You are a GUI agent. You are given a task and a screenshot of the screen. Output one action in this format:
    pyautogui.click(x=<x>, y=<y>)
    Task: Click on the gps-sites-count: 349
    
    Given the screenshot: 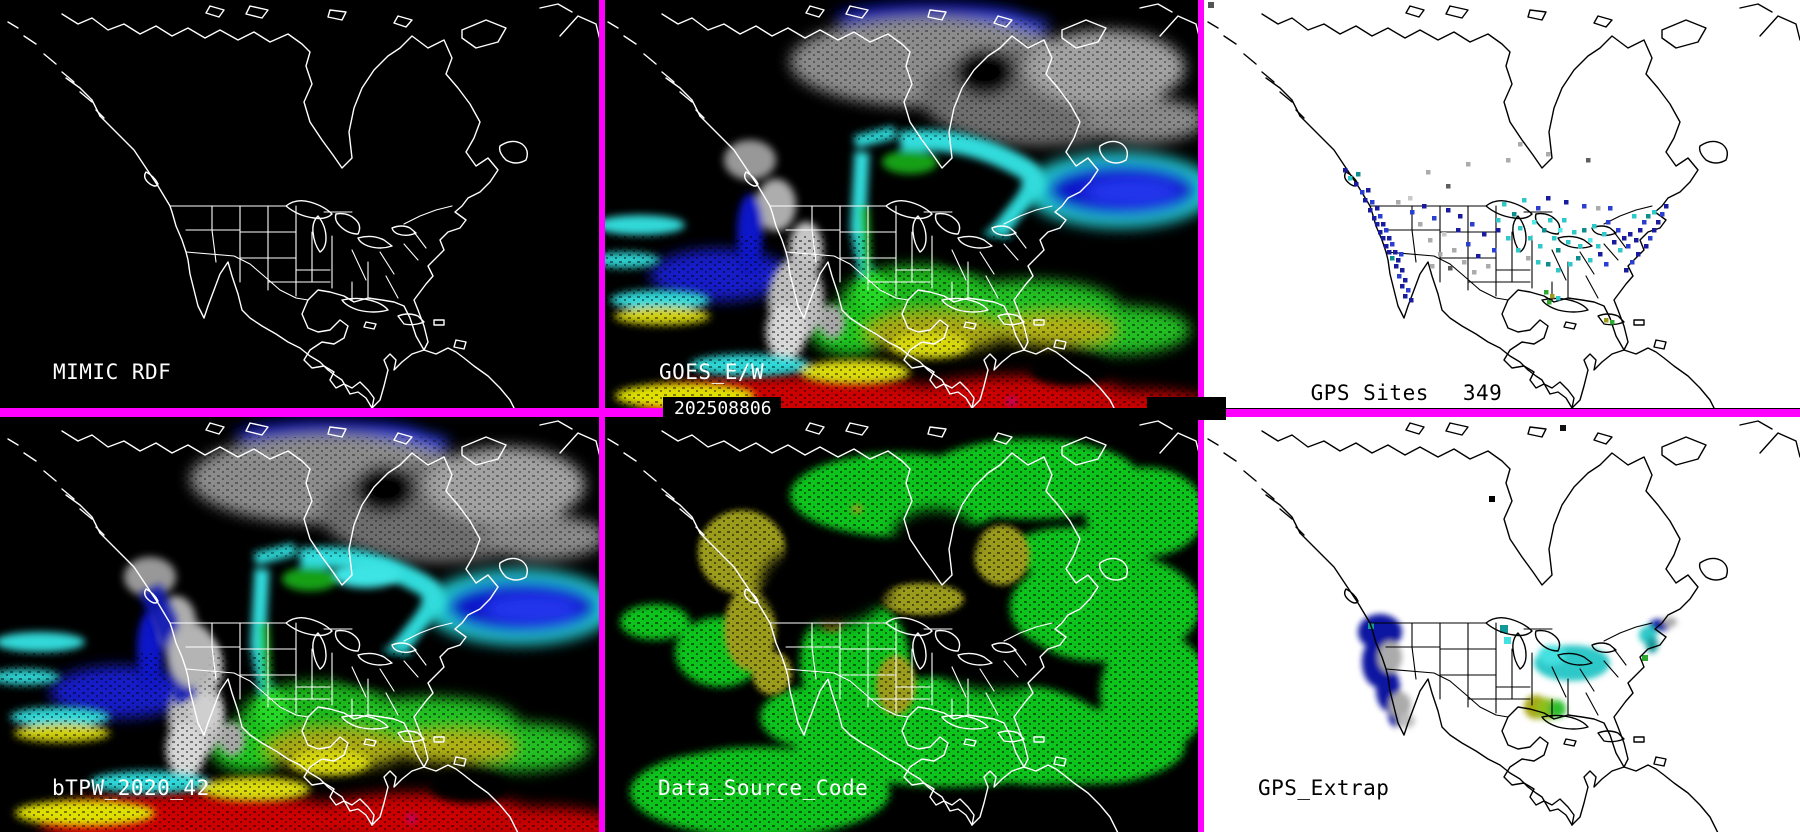 What is the action you would take?
    pyautogui.click(x=1482, y=393)
    